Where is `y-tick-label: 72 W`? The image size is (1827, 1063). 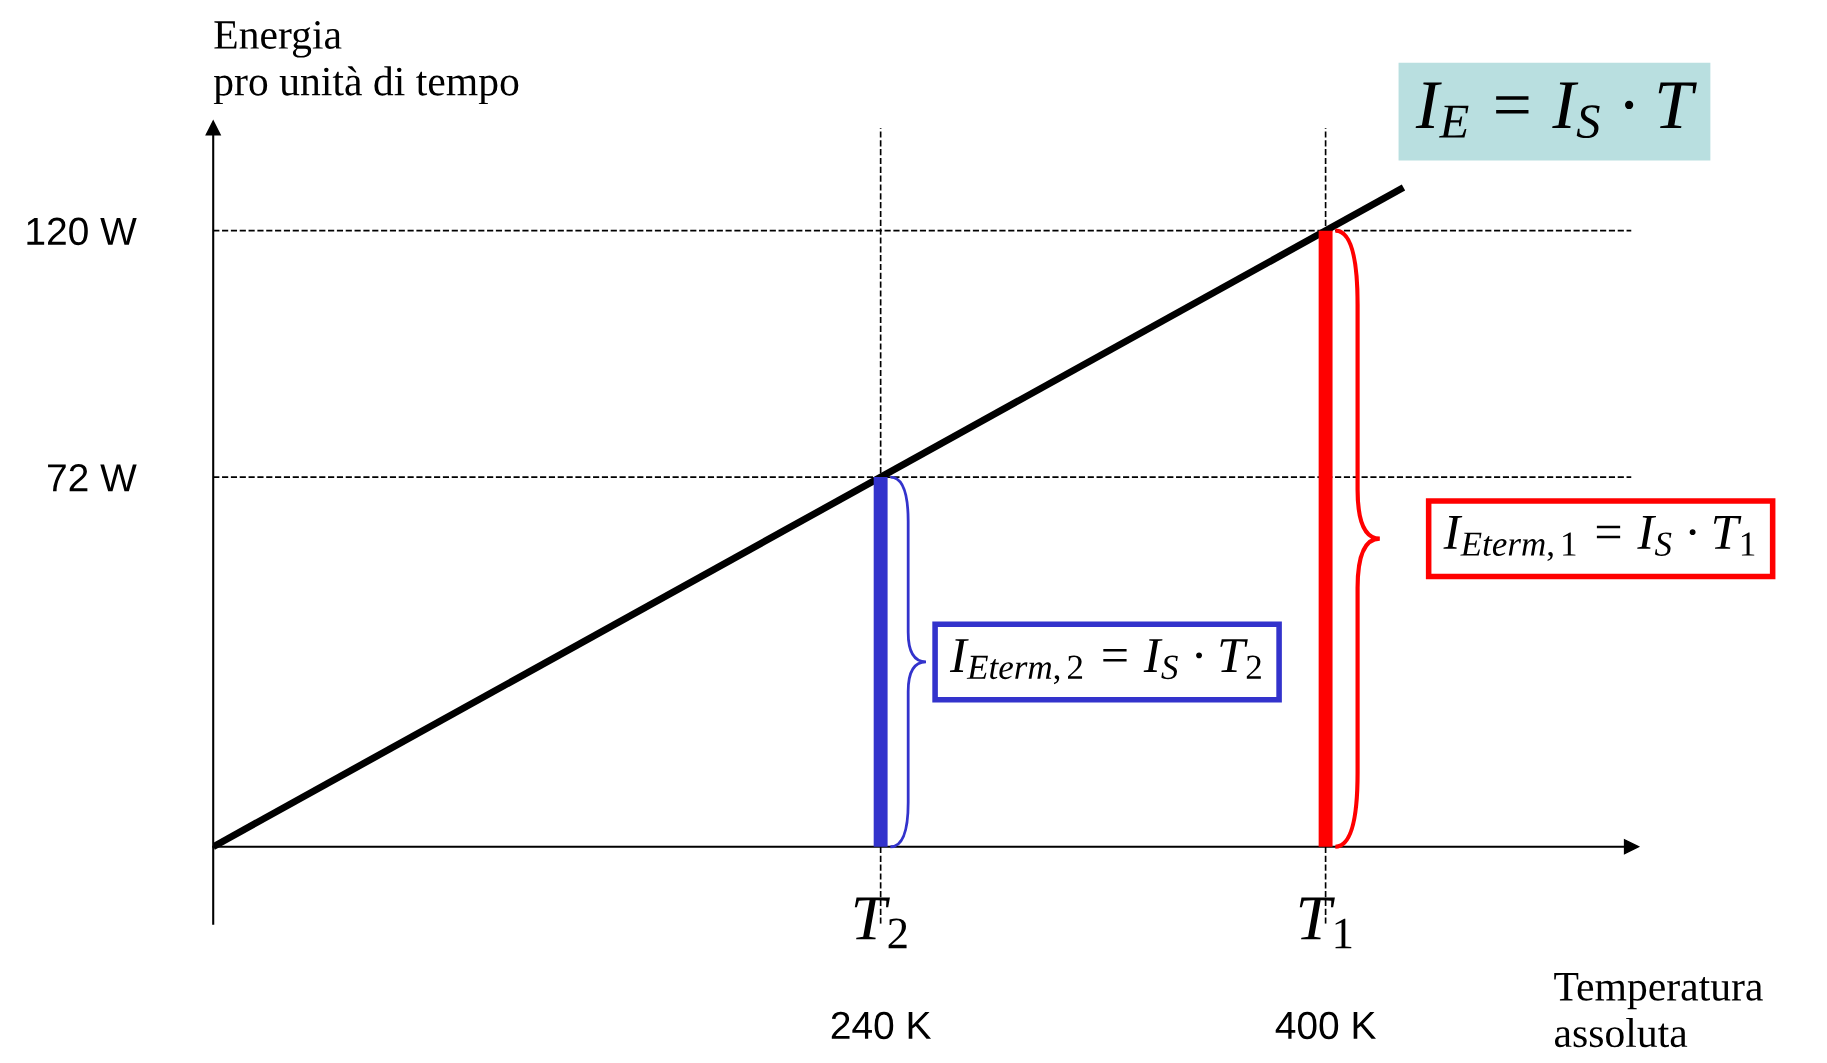
y-tick-label: 72 W is located at coordinates (92, 478).